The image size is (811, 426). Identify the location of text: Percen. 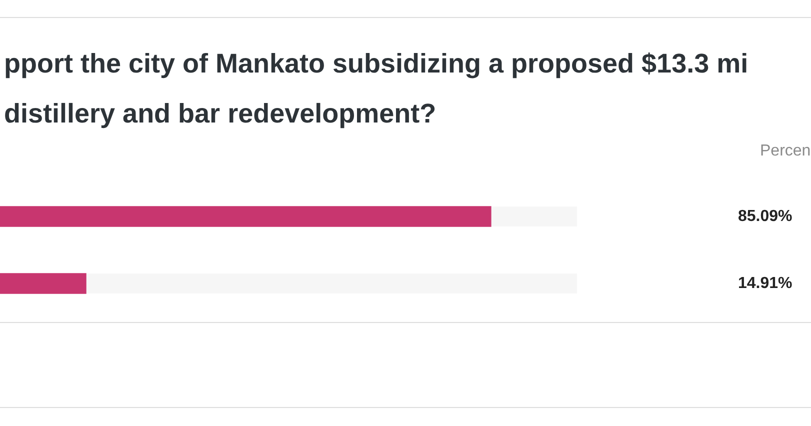
(785, 151).